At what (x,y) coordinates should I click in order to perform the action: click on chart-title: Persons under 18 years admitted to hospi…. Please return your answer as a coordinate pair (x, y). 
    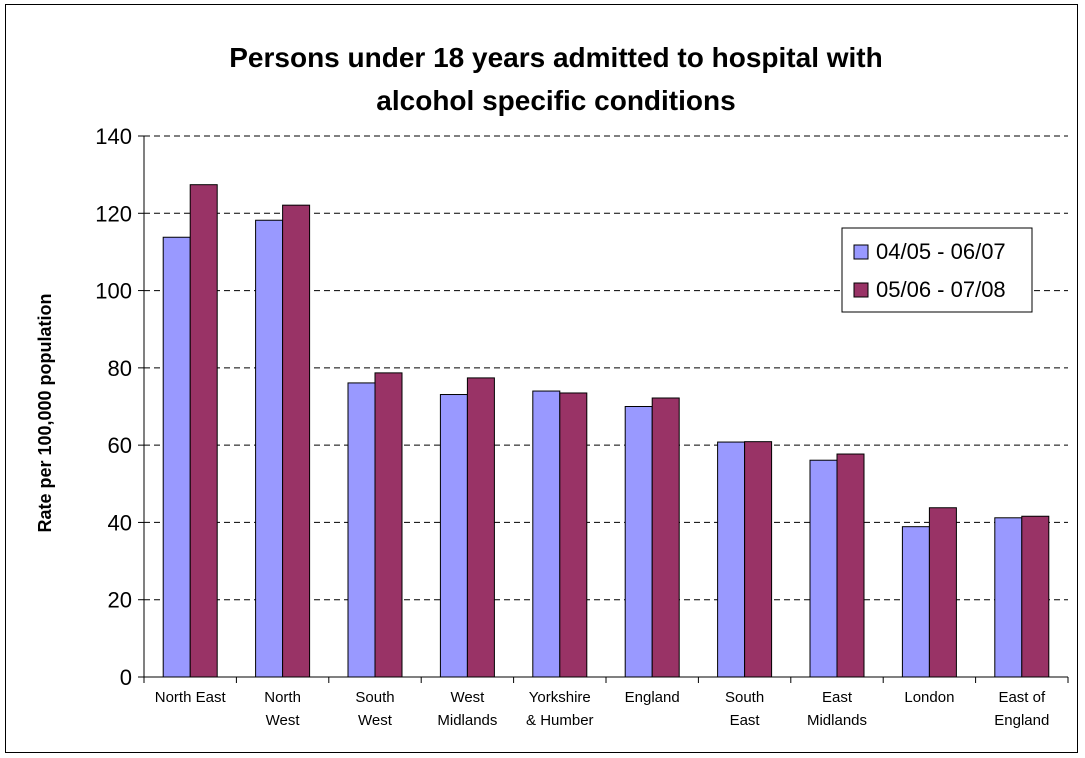
    Looking at the image, I should click on (556, 79).